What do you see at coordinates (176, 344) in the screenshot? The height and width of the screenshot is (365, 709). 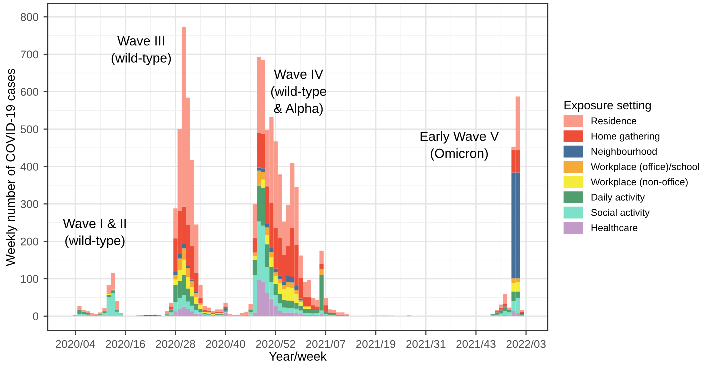 I see `x-tick-label: 2020/28` at bounding box center [176, 344].